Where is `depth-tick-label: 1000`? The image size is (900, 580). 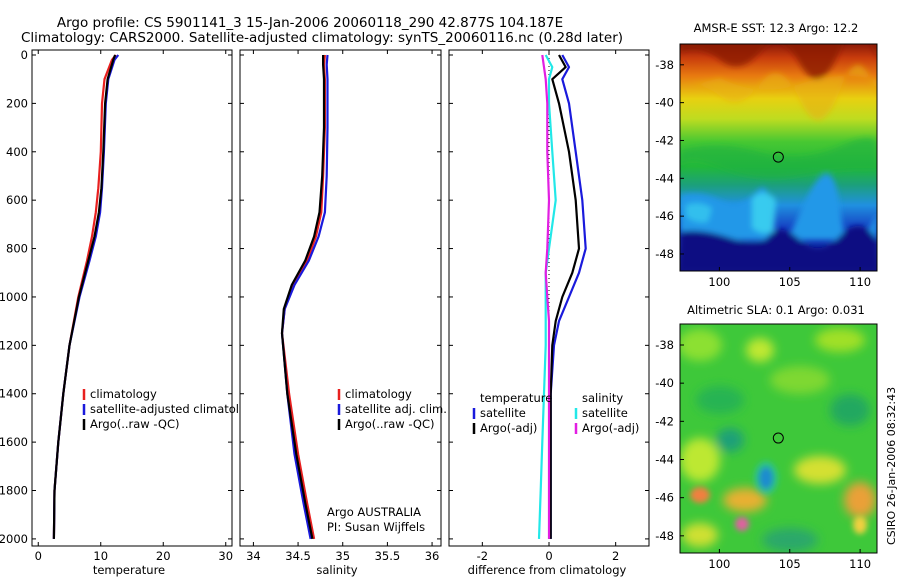 depth-tick-label: 1000 is located at coordinates (14, 297).